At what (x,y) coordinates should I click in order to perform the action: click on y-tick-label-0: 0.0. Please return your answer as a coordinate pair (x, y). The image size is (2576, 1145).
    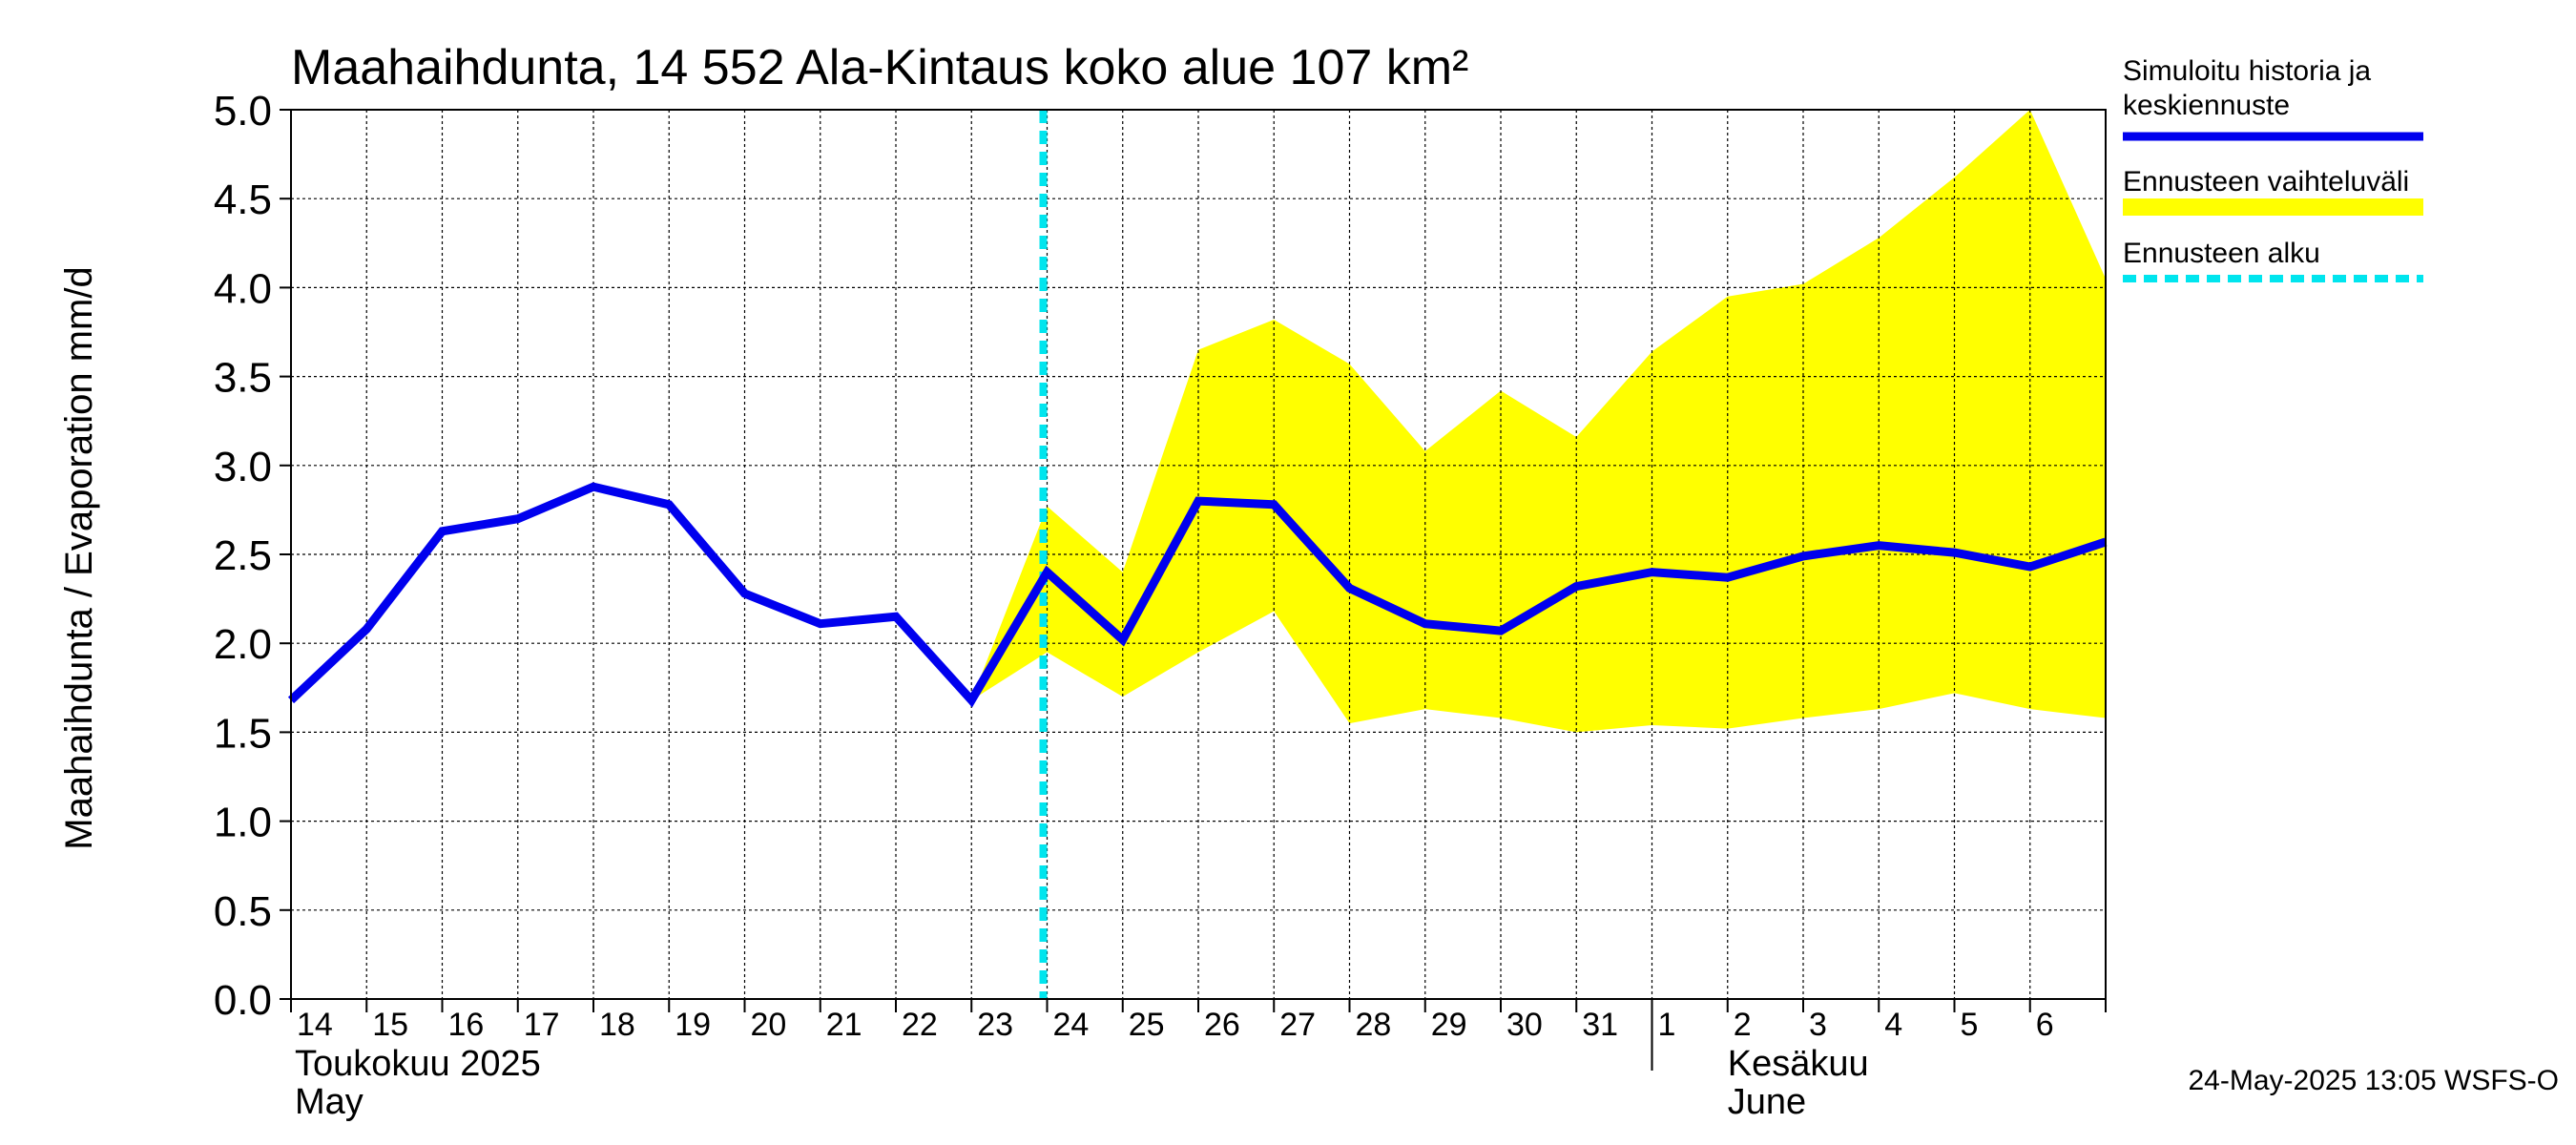
    Looking at the image, I should click on (243, 1000).